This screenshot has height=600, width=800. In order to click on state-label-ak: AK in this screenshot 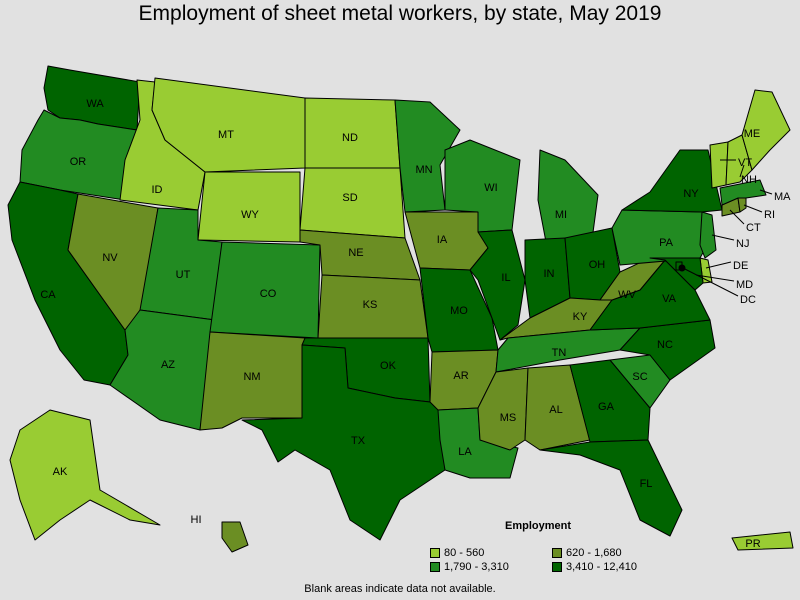, I will do `click(60, 472)`.